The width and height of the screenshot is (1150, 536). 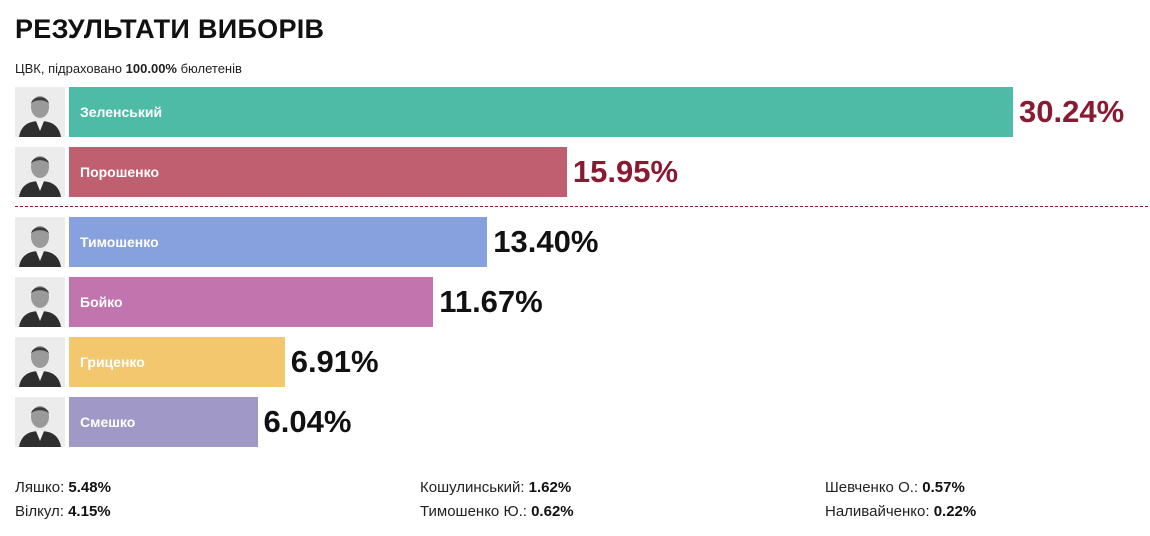 I want to click on others-column-3: Шевченко О.: 0.57% Наливайченко: 0.22%, so click(x=900, y=500).